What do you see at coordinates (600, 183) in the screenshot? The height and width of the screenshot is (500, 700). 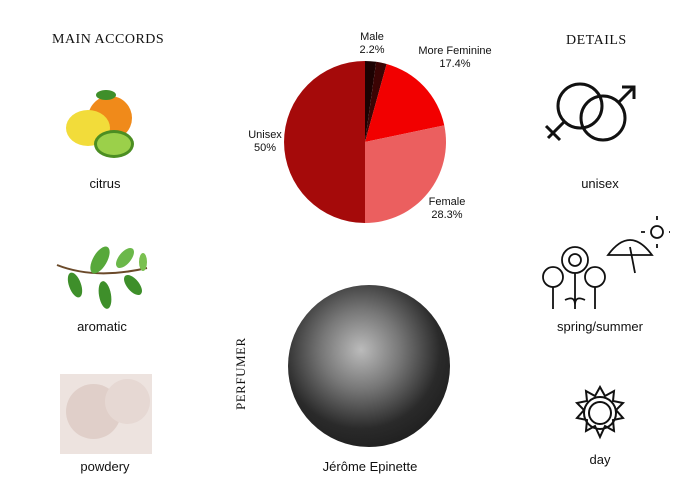 I see `detail-label: unisex` at bounding box center [600, 183].